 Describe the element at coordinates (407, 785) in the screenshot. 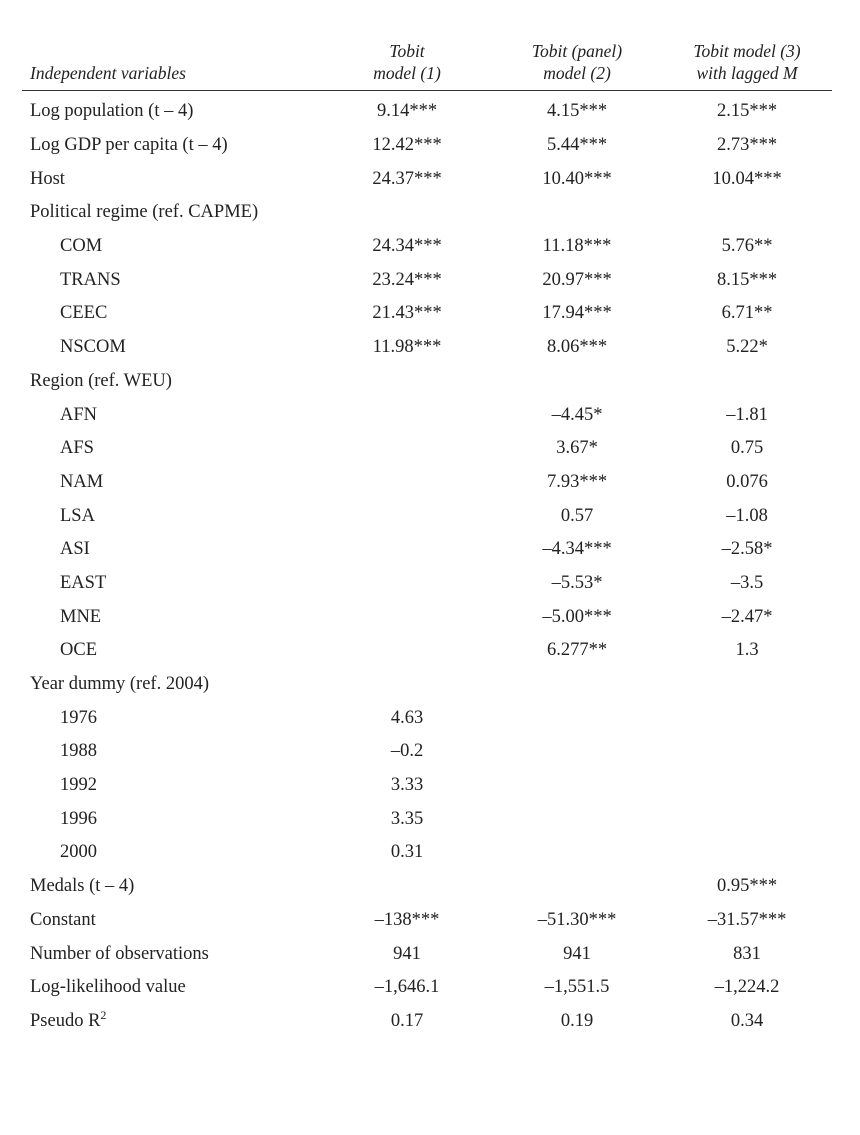

I see `model-1-value: 3.33` at that location.